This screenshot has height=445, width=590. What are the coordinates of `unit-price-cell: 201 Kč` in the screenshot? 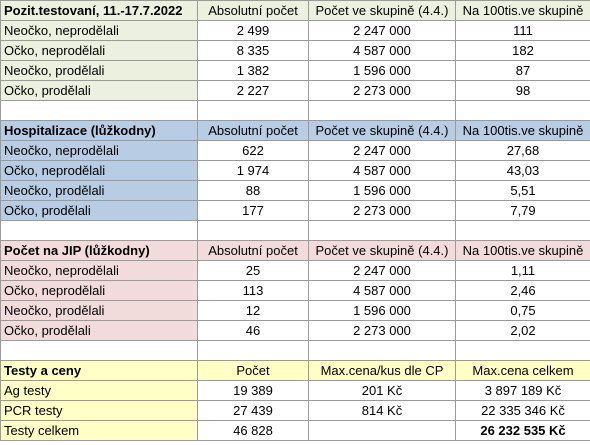 It's located at (382, 390).